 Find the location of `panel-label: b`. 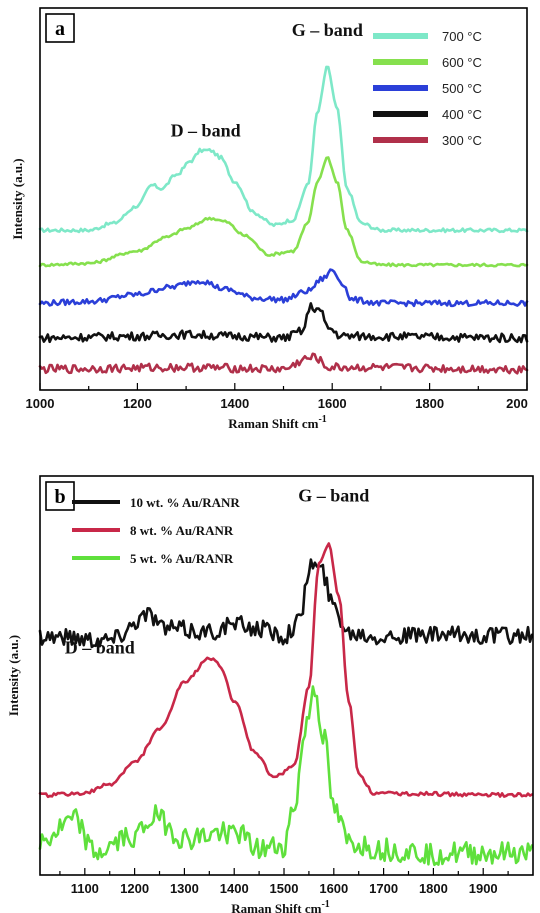

panel-label: b is located at coordinates (59, 497).